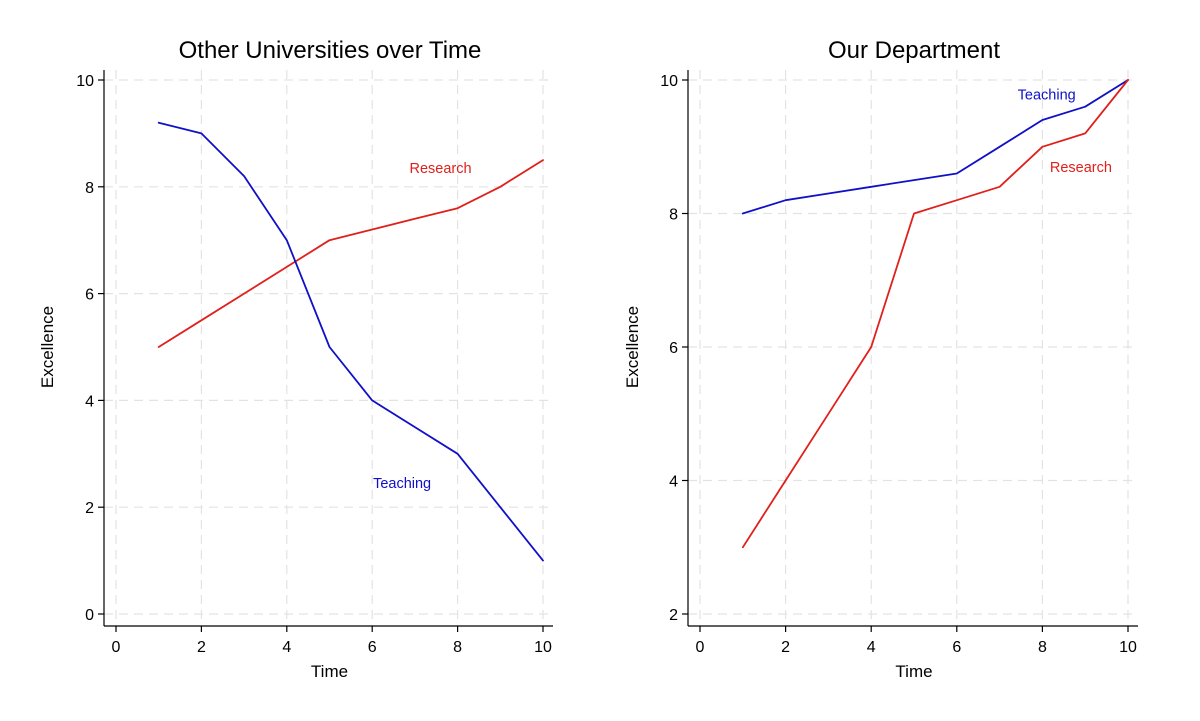 This screenshot has width=1200, height=721. I want to click on series-line-teaching, so click(935, 147).